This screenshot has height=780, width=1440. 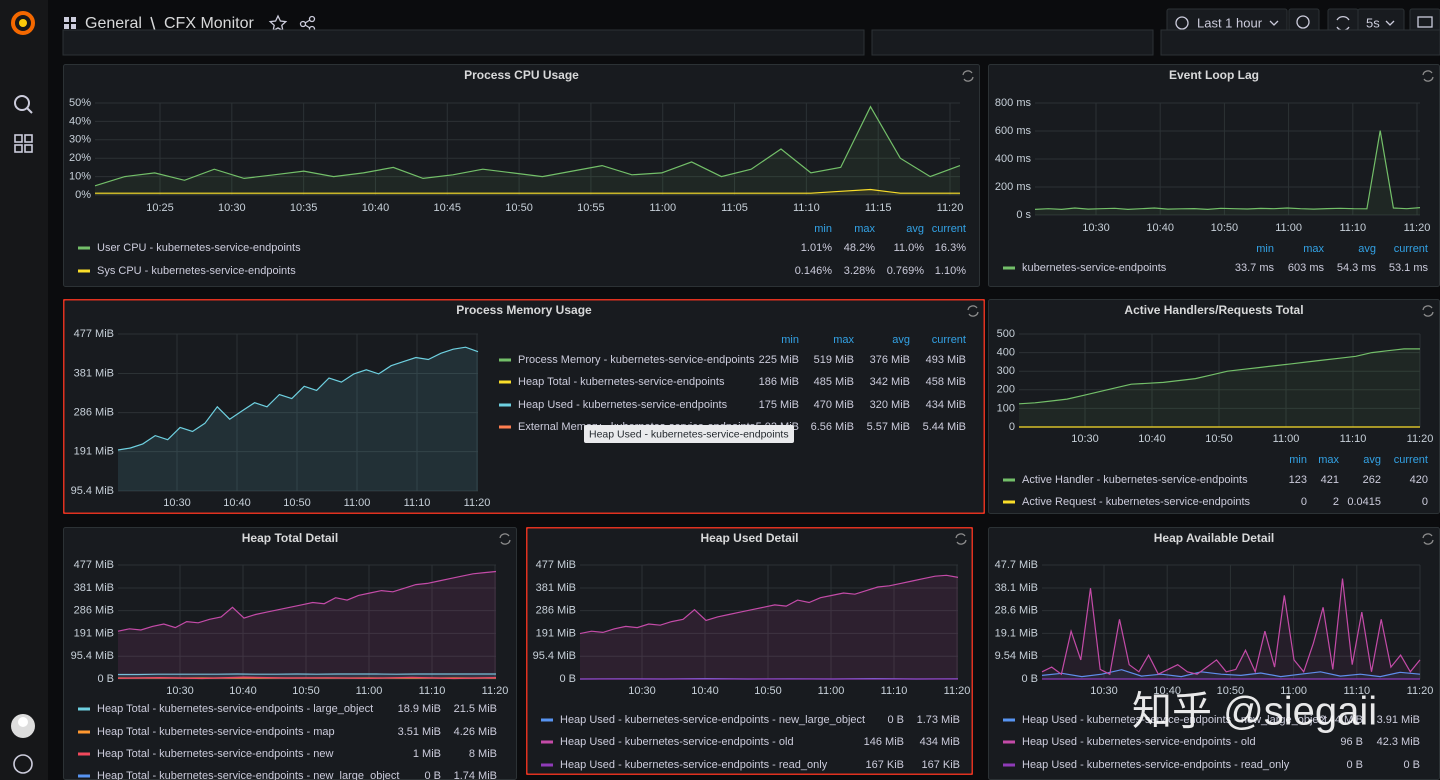 I want to click on panel-title: Event Loop Lag, so click(x=1214, y=75).